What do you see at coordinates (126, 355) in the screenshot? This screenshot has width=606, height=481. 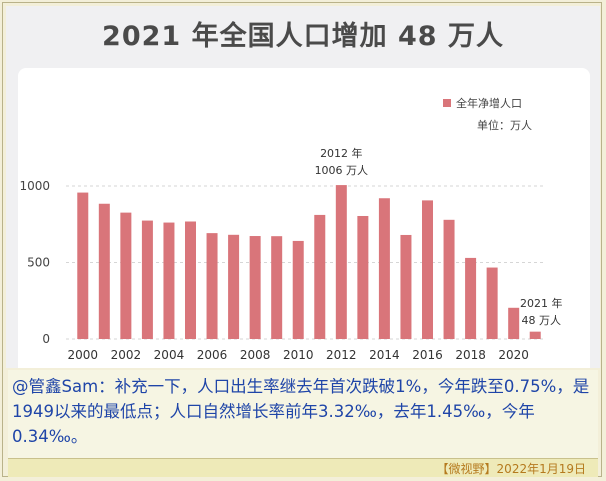 I see `x-tick-label: 2002` at bounding box center [126, 355].